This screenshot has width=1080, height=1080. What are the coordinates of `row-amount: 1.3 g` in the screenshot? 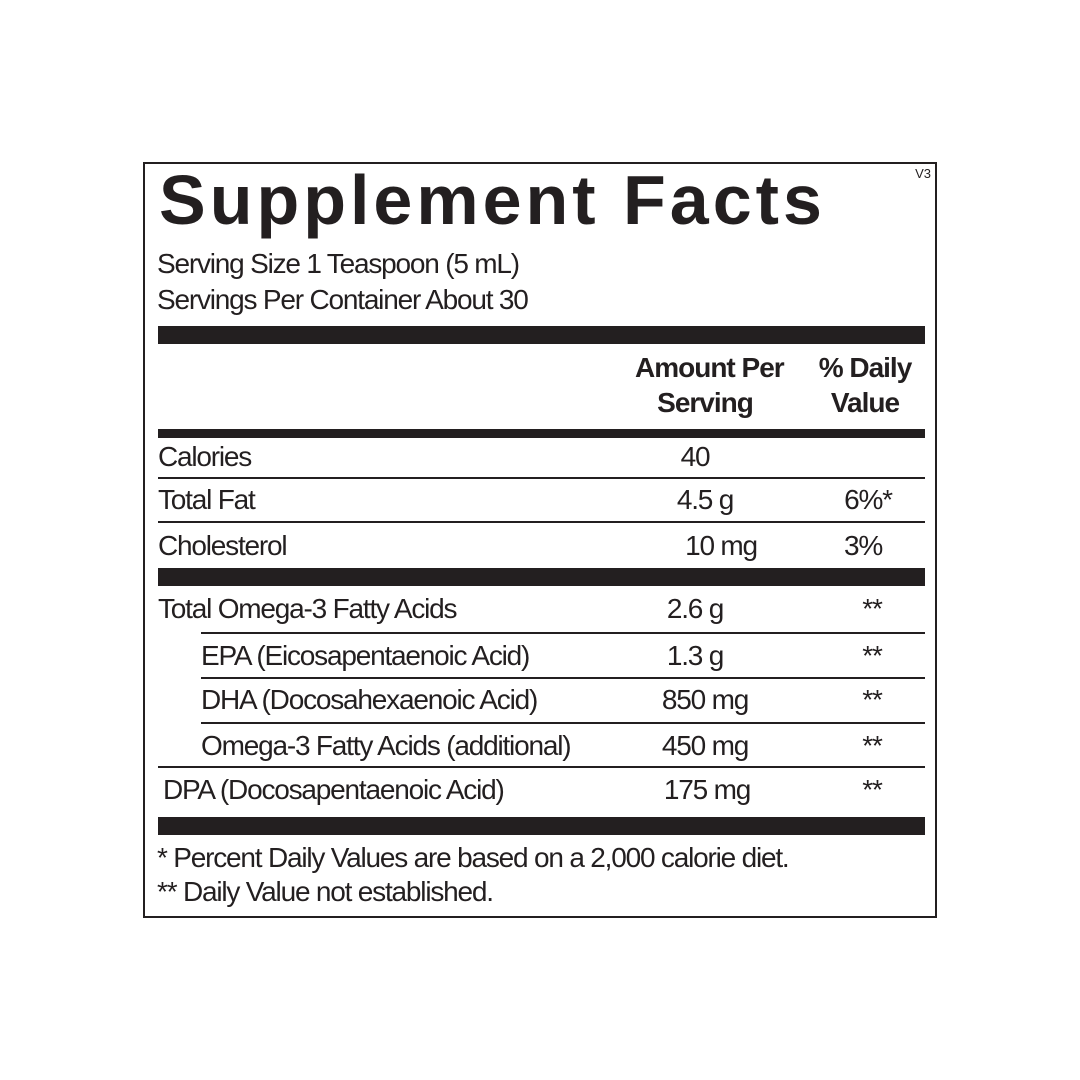 It's located at (695, 655).